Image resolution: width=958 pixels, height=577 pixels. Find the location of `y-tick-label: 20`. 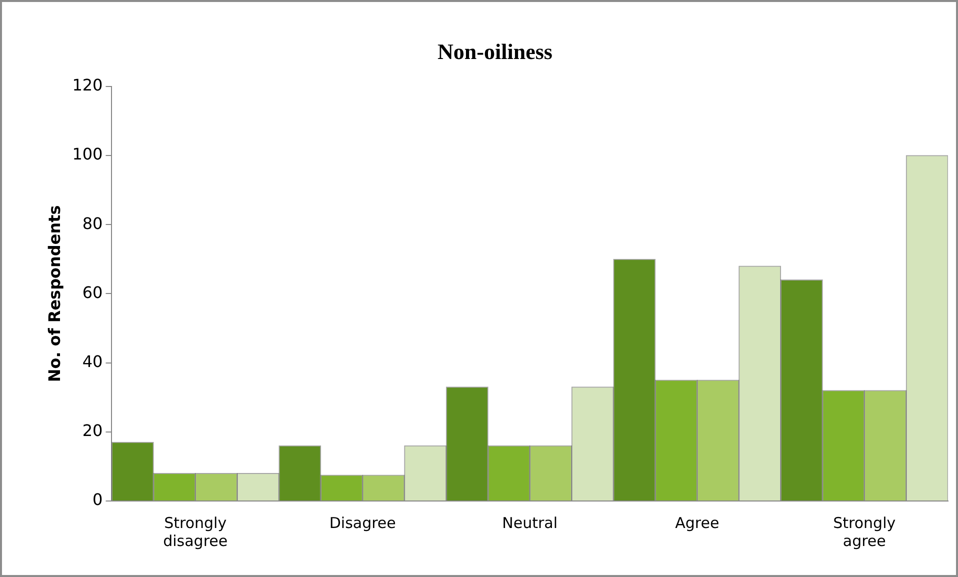

y-tick-label: 20 is located at coordinates (92, 430).